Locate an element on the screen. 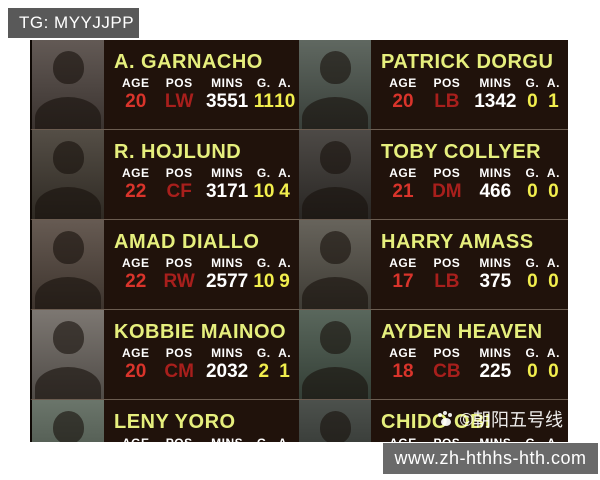 This screenshot has height=480, width=600. player-pos: LB is located at coordinates (447, 281).